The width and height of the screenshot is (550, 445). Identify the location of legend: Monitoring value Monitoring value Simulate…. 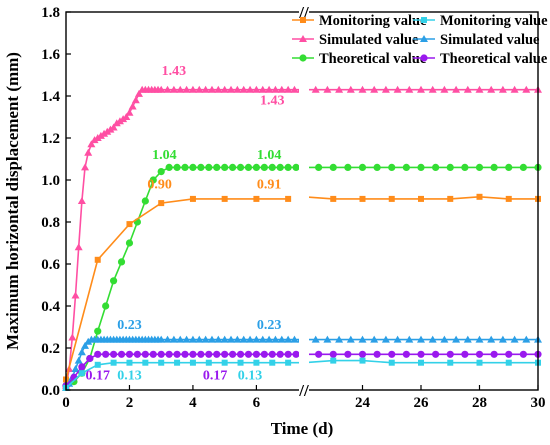
(420, 40).